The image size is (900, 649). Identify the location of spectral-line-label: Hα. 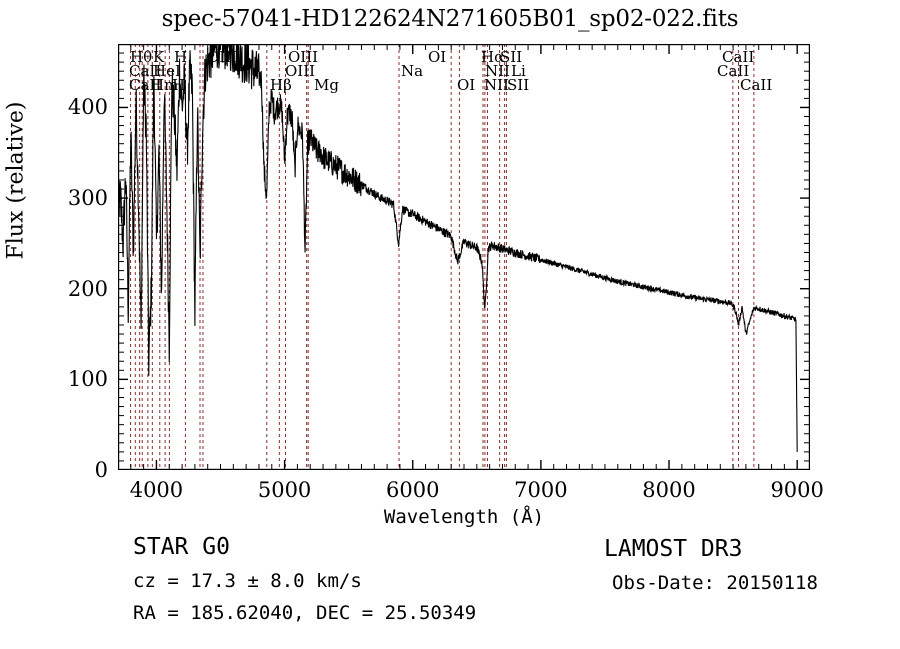
(493, 57).